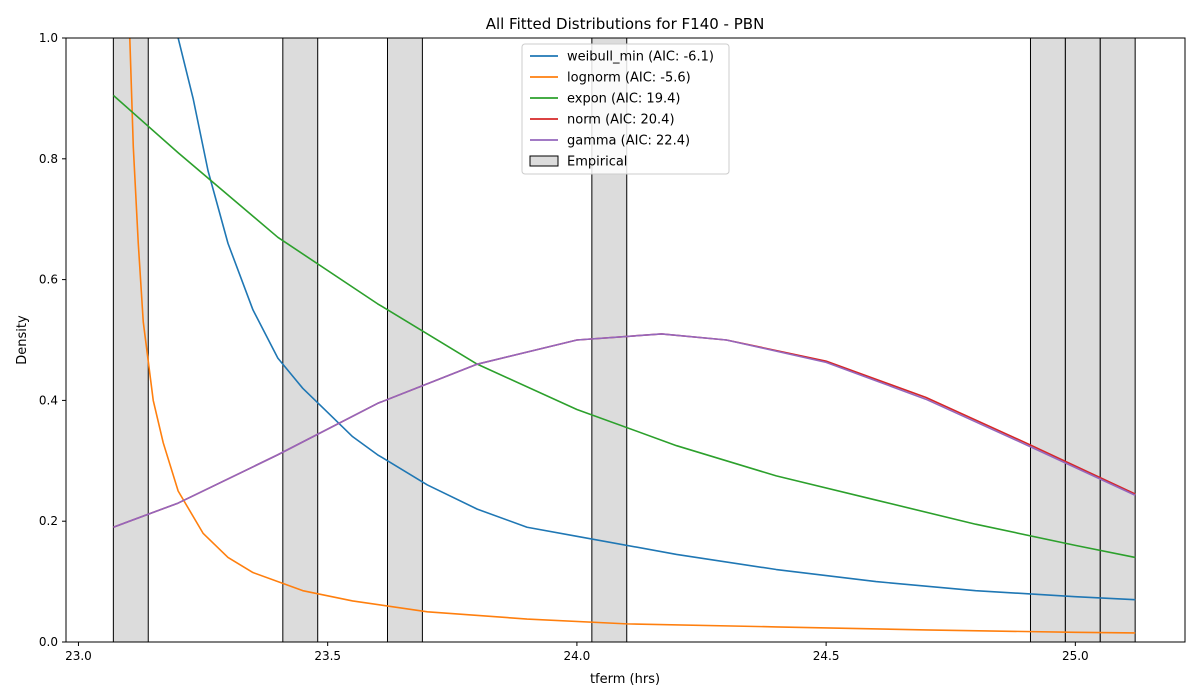 This screenshot has height=700, width=1200. Describe the element at coordinates (628, 141) in the screenshot. I see `legend-label: gamma (AIC: 22.4)` at that location.